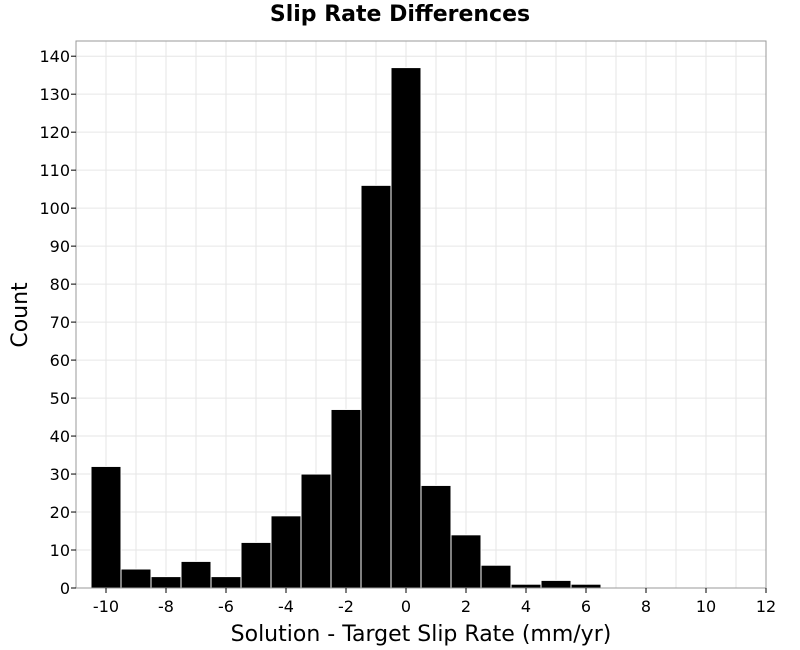 The width and height of the screenshot is (800, 650). Describe the element at coordinates (166, 606) in the screenshot. I see `x-tick-label: -8` at that location.